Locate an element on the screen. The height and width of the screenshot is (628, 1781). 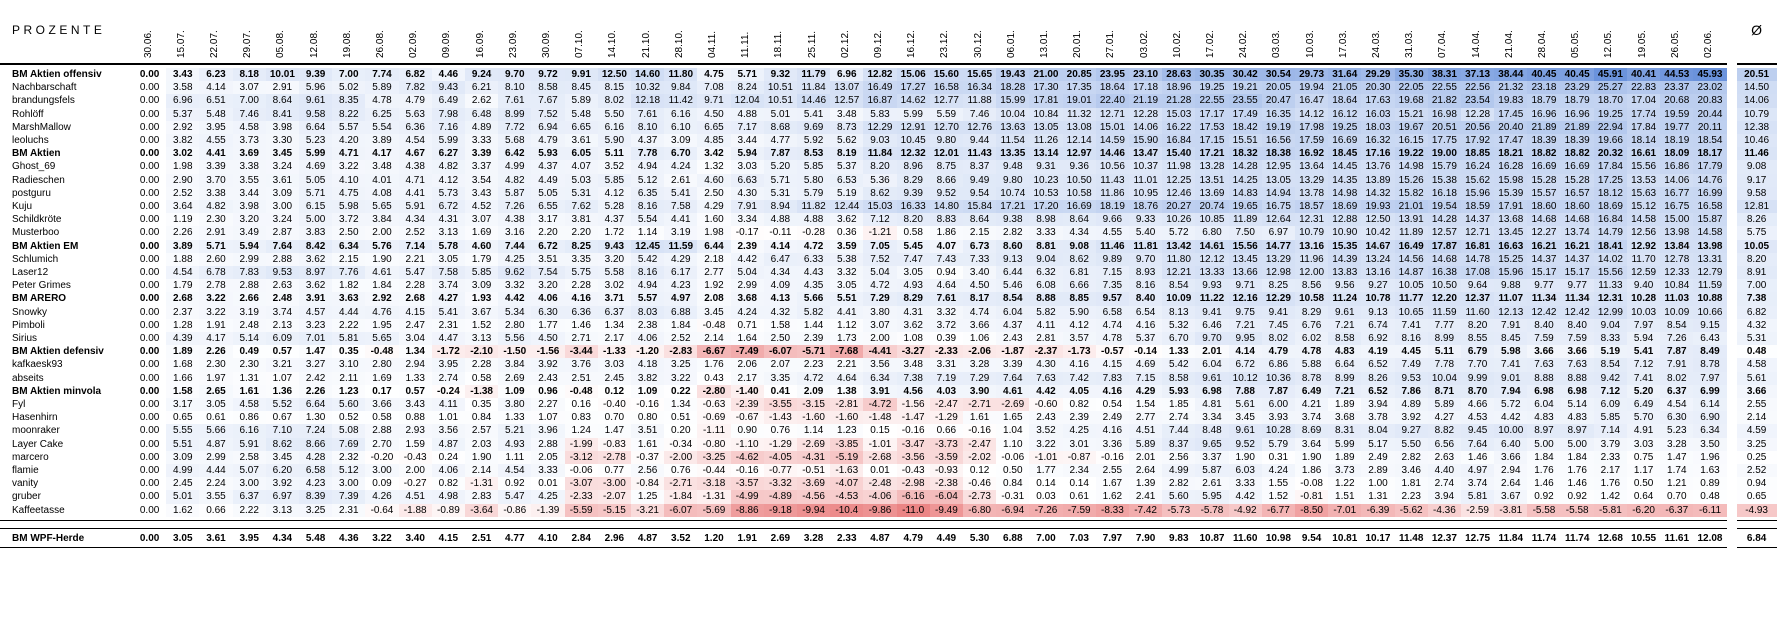
cell: 5.65 is located at coordinates (382, 339).